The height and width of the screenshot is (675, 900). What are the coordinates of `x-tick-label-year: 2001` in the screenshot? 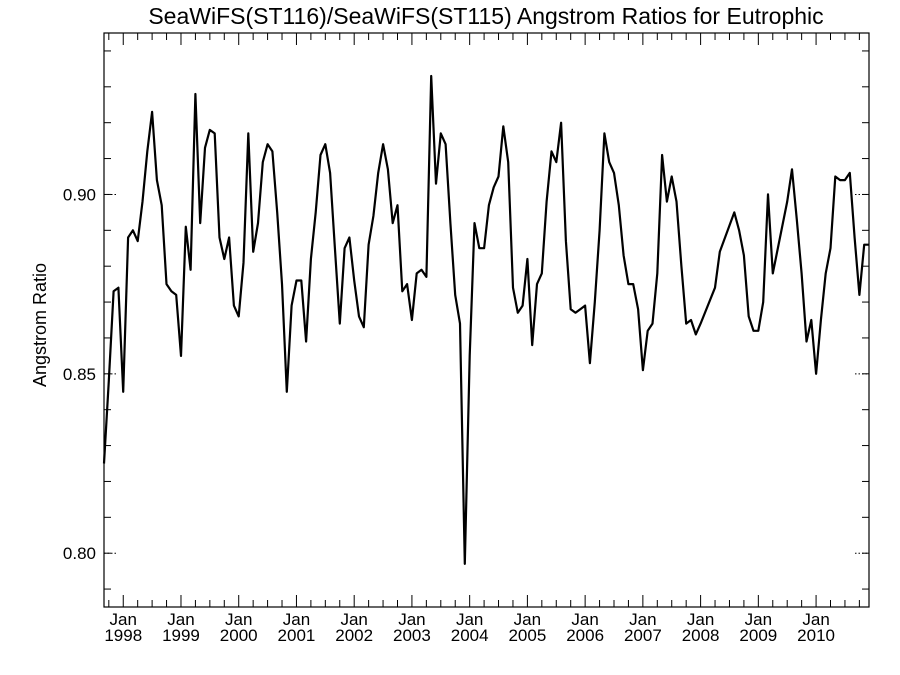 It's located at (297, 635).